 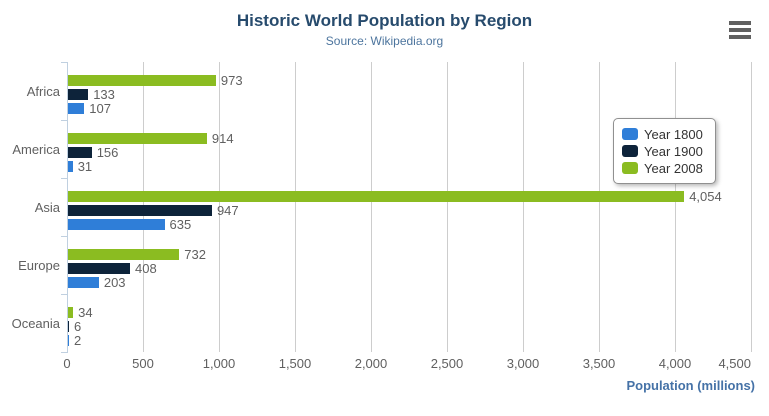 What do you see at coordinates (137, 138) in the screenshot?
I see `bar-america-year-2008` at bounding box center [137, 138].